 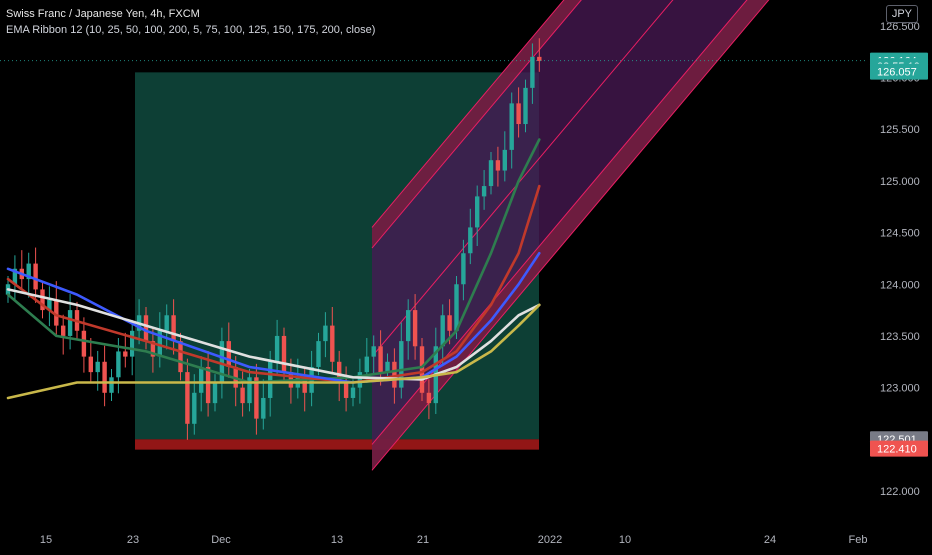 I want to click on time-tick-label: Dec, so click(x=221, y=540).